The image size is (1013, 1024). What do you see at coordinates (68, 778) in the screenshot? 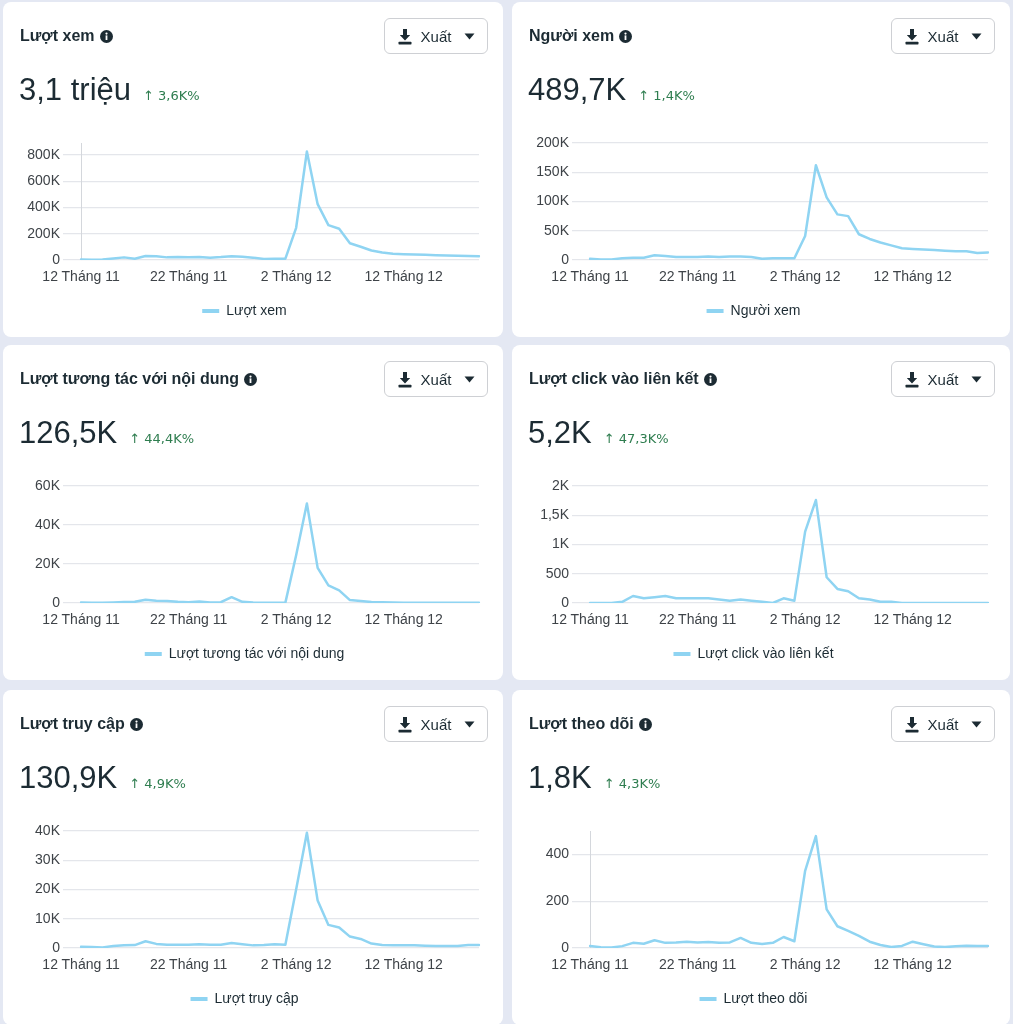
I see `chart-subtitle: 130,9K` at bounding box center [68, 778].